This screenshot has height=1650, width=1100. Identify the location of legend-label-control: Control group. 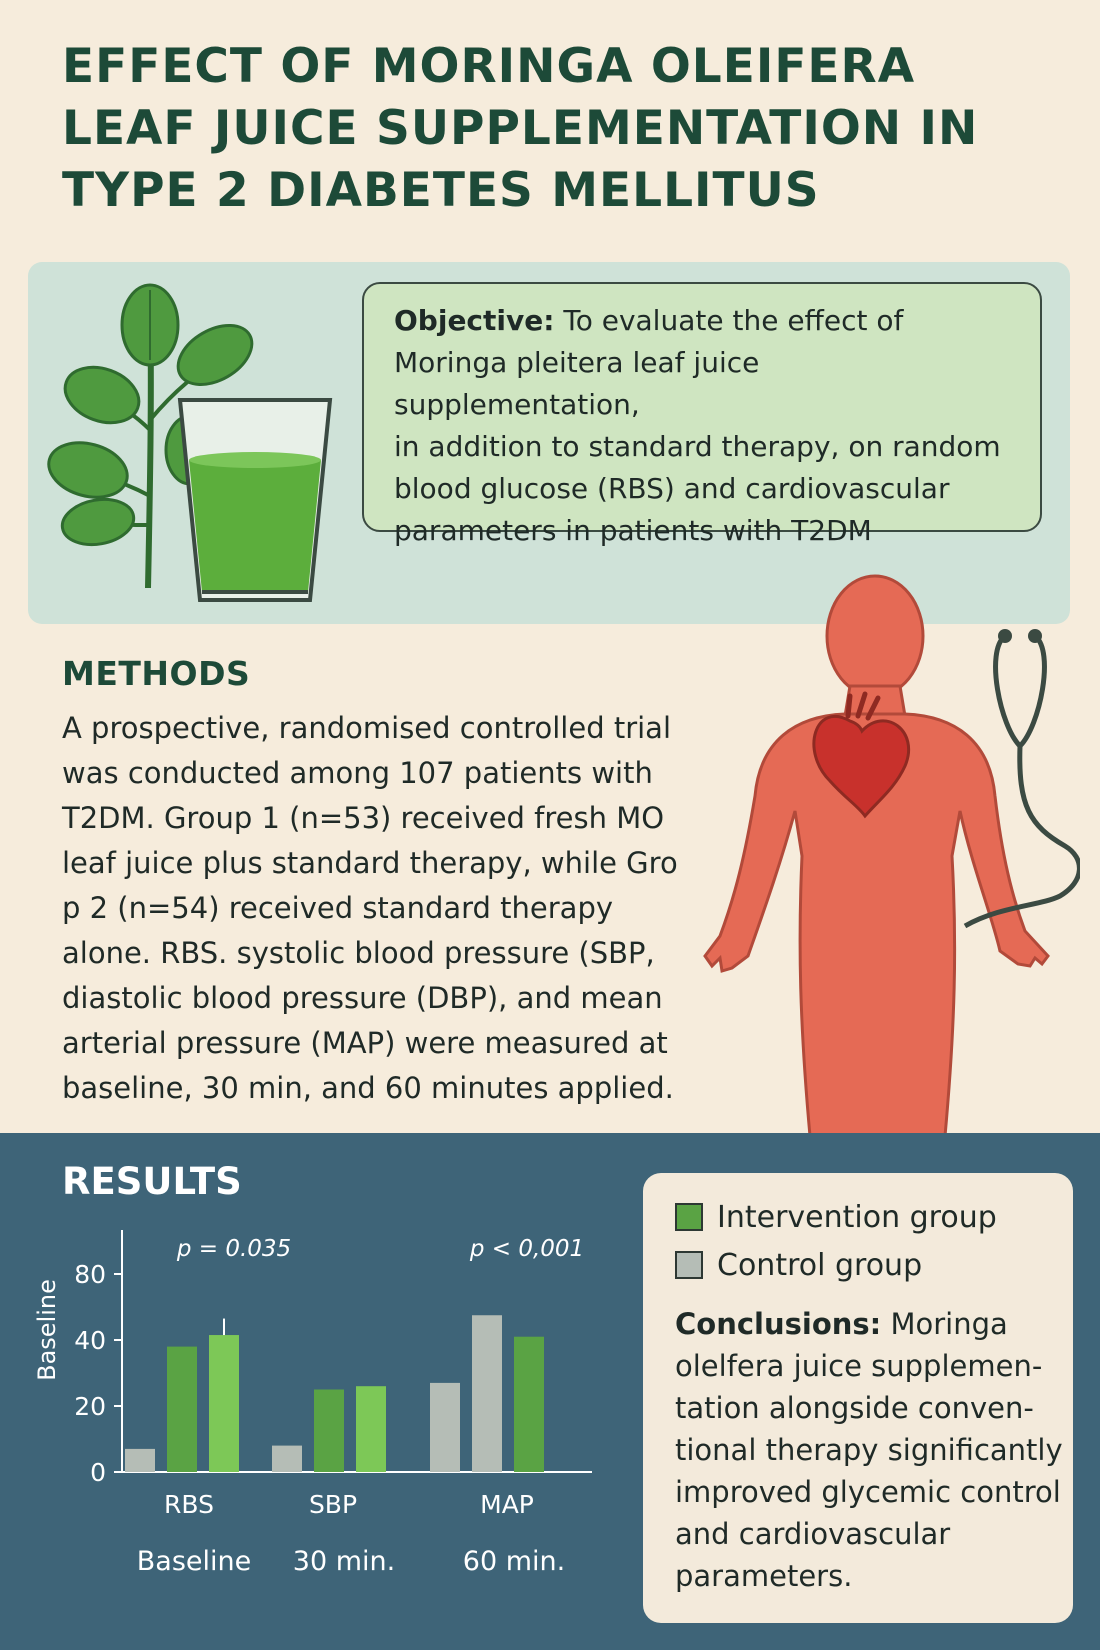
(820, 1265).